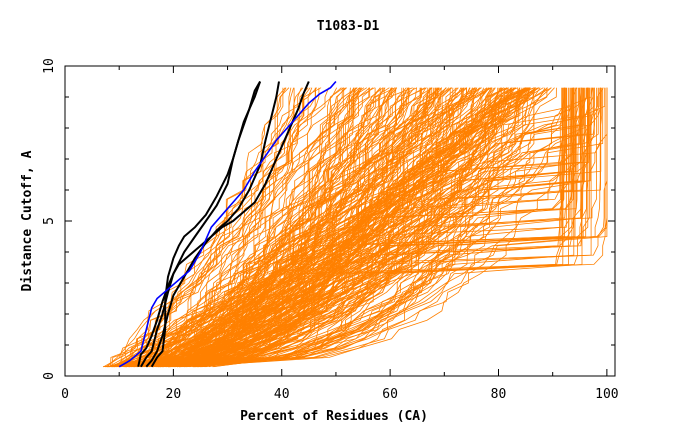  Describe the element at coordinates (606, 394) in the screenshot. I see `x-tick-label: 100` at that location.